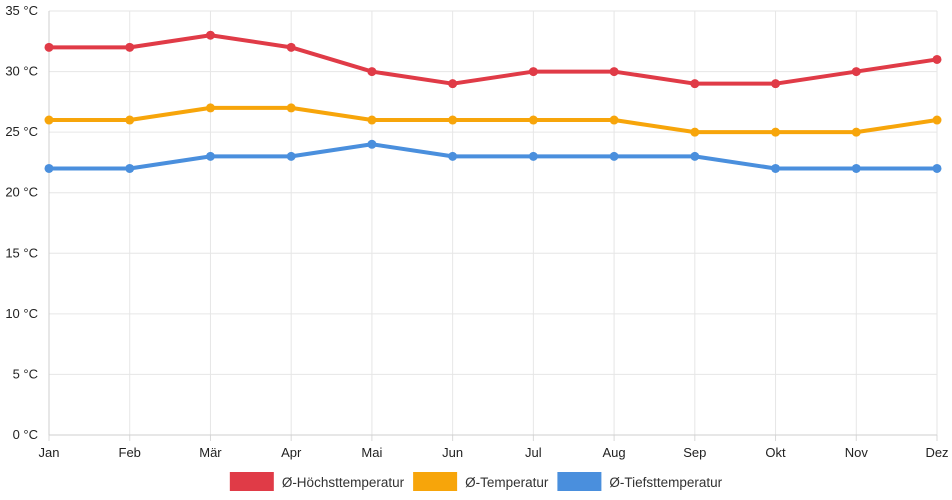 Image resolution: width=952 pixels, height=500 pixels. What do you see at coordinates (494, 452) in the screenshot?
I see `x-axis-ticks: Jan Feb Mär Apr Mai Jun Jul Aug Sep Okt Nov Dez` at bounding box center [494, 452].